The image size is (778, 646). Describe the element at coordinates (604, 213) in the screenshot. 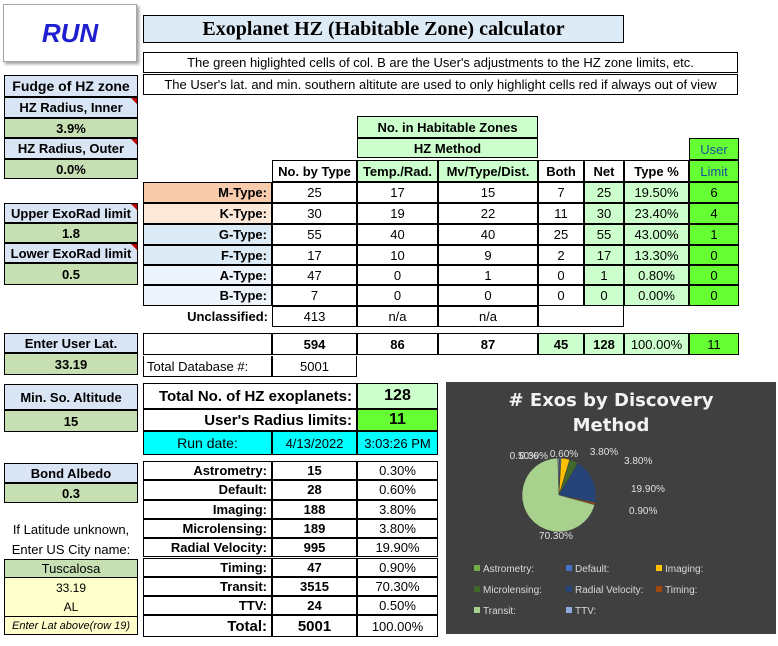

I see `type-row-net: 30` at that location.